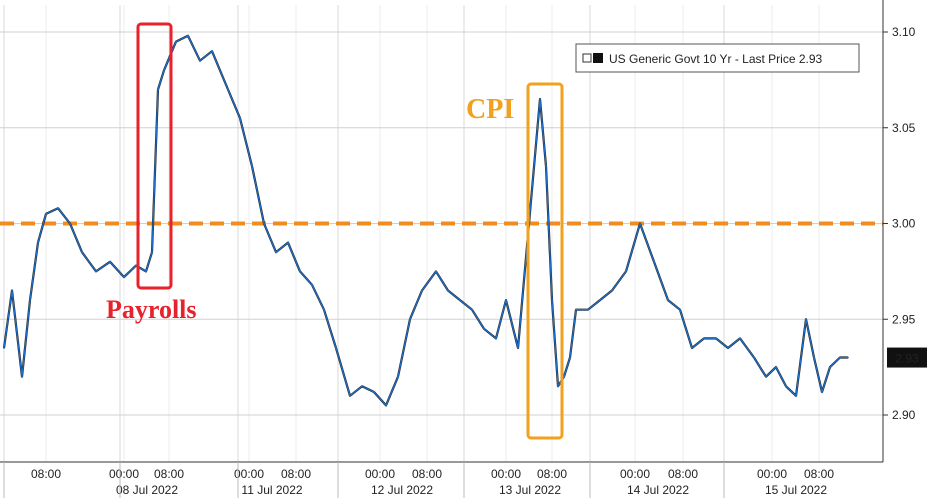  I want to click on payrolls-highlight-box, so click(154, 156).